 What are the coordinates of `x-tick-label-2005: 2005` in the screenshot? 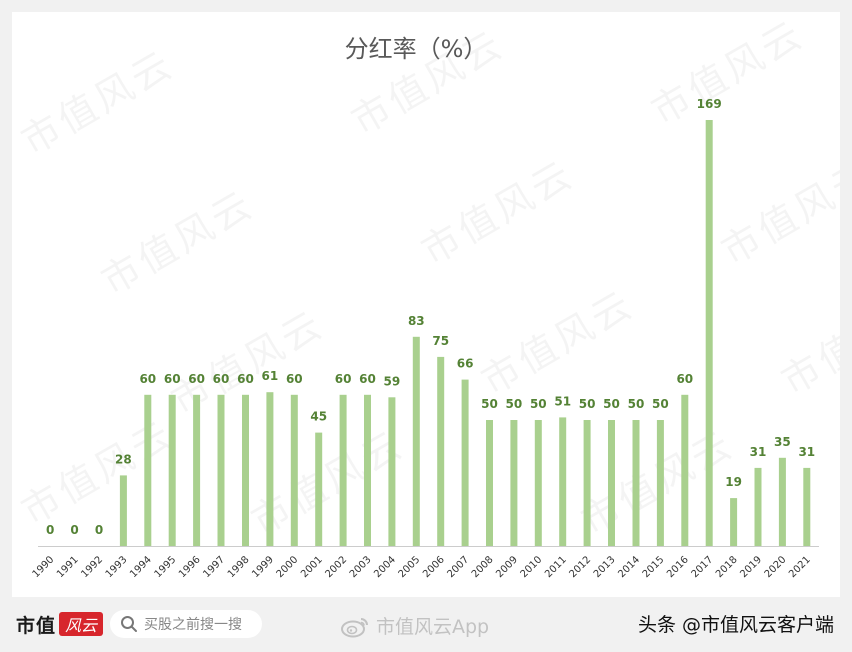 It's located at (410, 567).